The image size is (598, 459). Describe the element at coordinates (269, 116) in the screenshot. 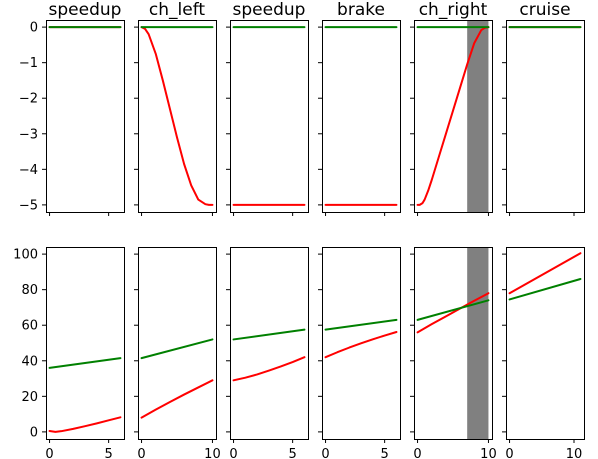

I see `panel-1-3-frame` at that location.